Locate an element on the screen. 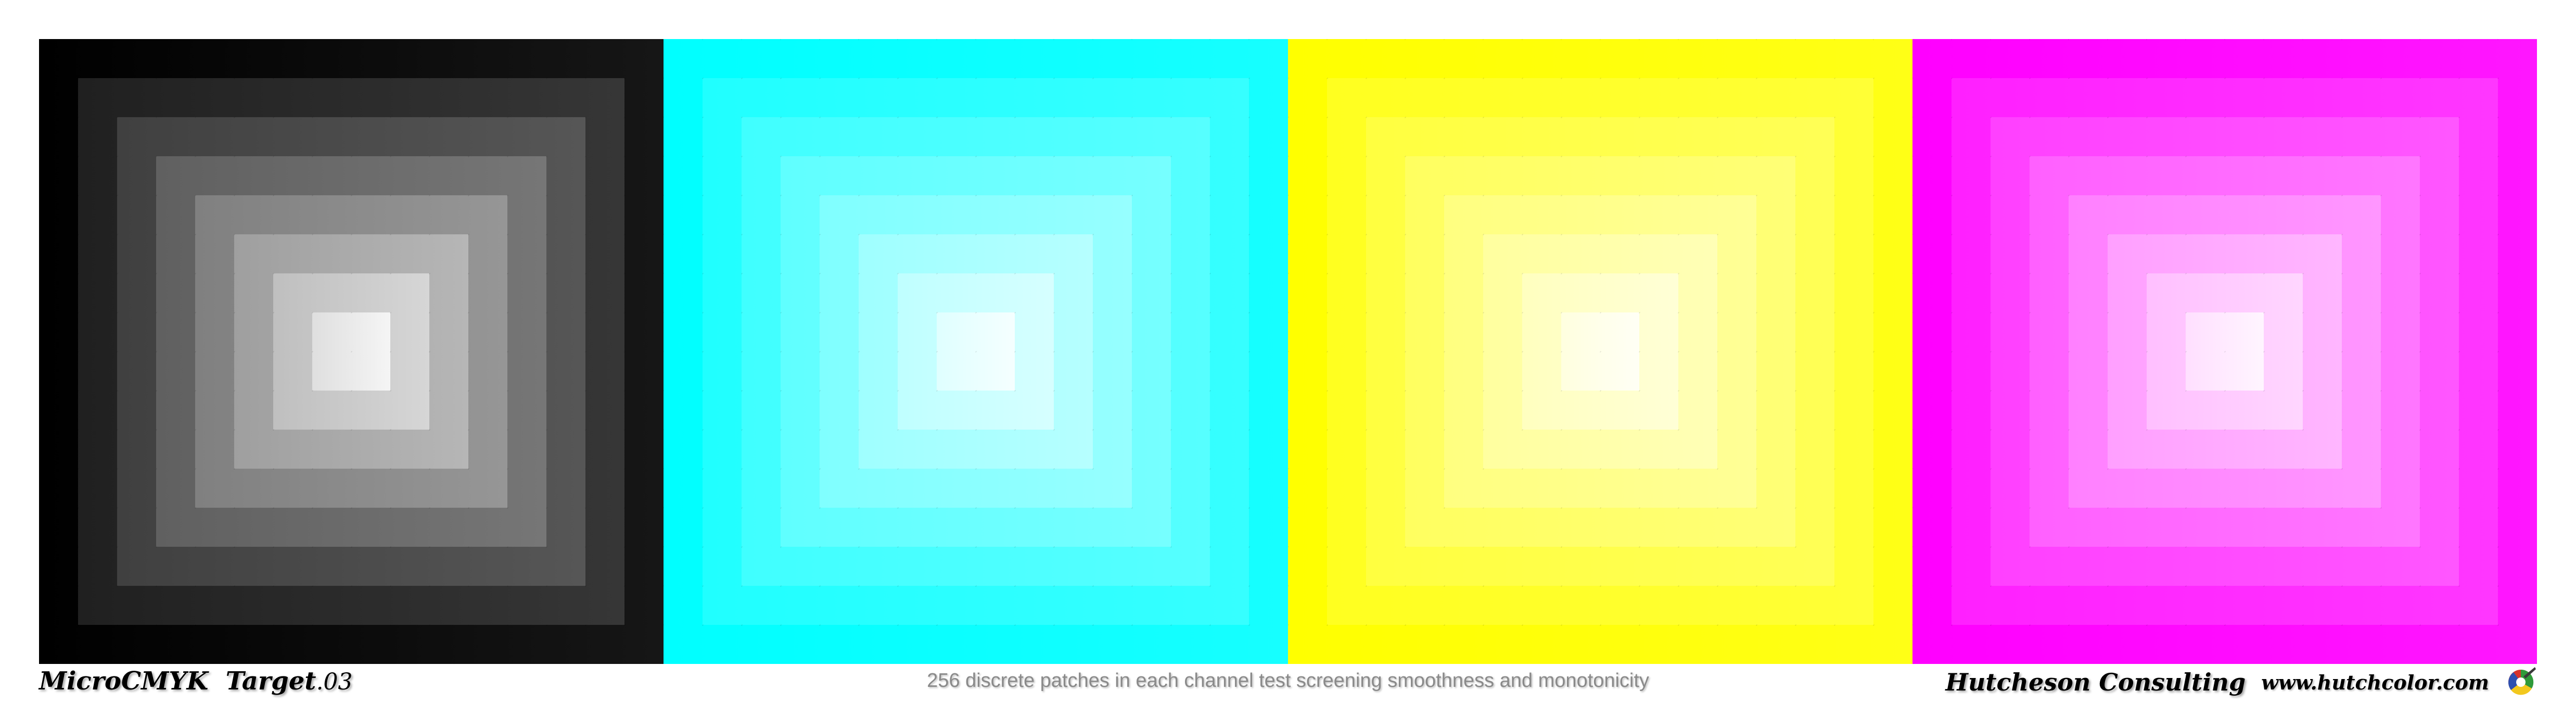 The width and height of the screenshot is (2576, 703). hutchcolor-logo-icon is located at coordinates (2522, 681).